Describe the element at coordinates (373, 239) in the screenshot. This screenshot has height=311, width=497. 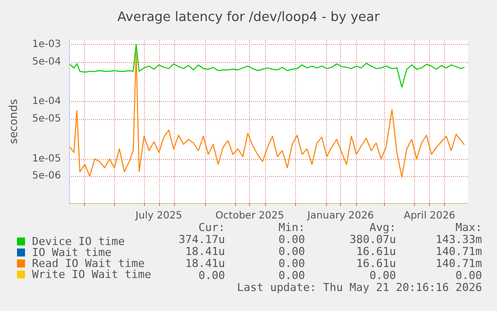
I see `text: 380.07u` at that location.